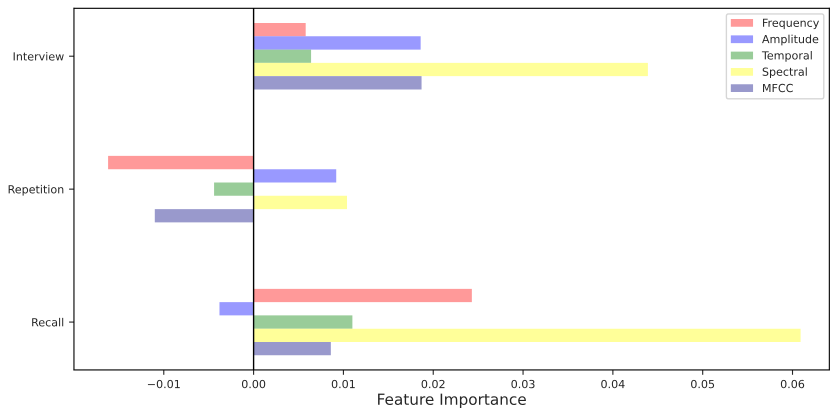 The height and width of the screenshot is (418, 831). What do you see at coordinates (39, 56) in the screenshot?
I see `y-tick-label: Interview` at bounding box center [39, 56].